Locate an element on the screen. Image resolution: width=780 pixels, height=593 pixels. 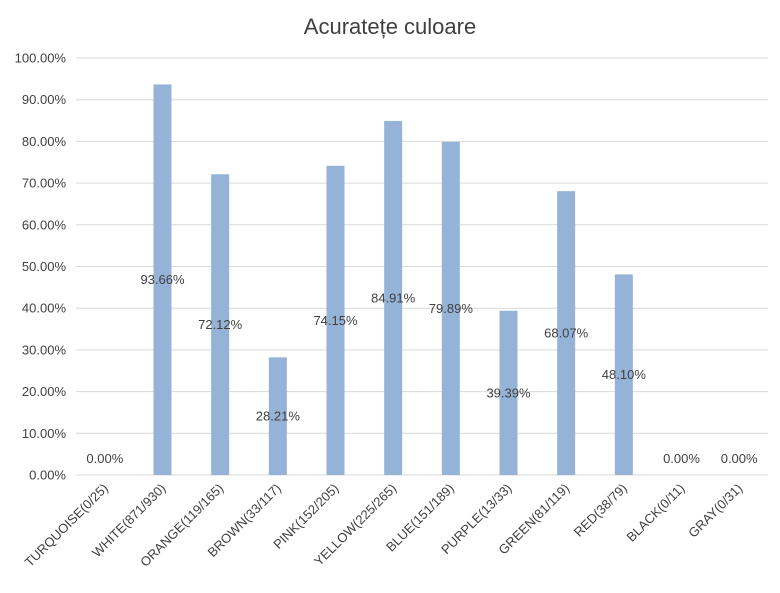
data-label: 84.91% is located at coordinates (393, 297).